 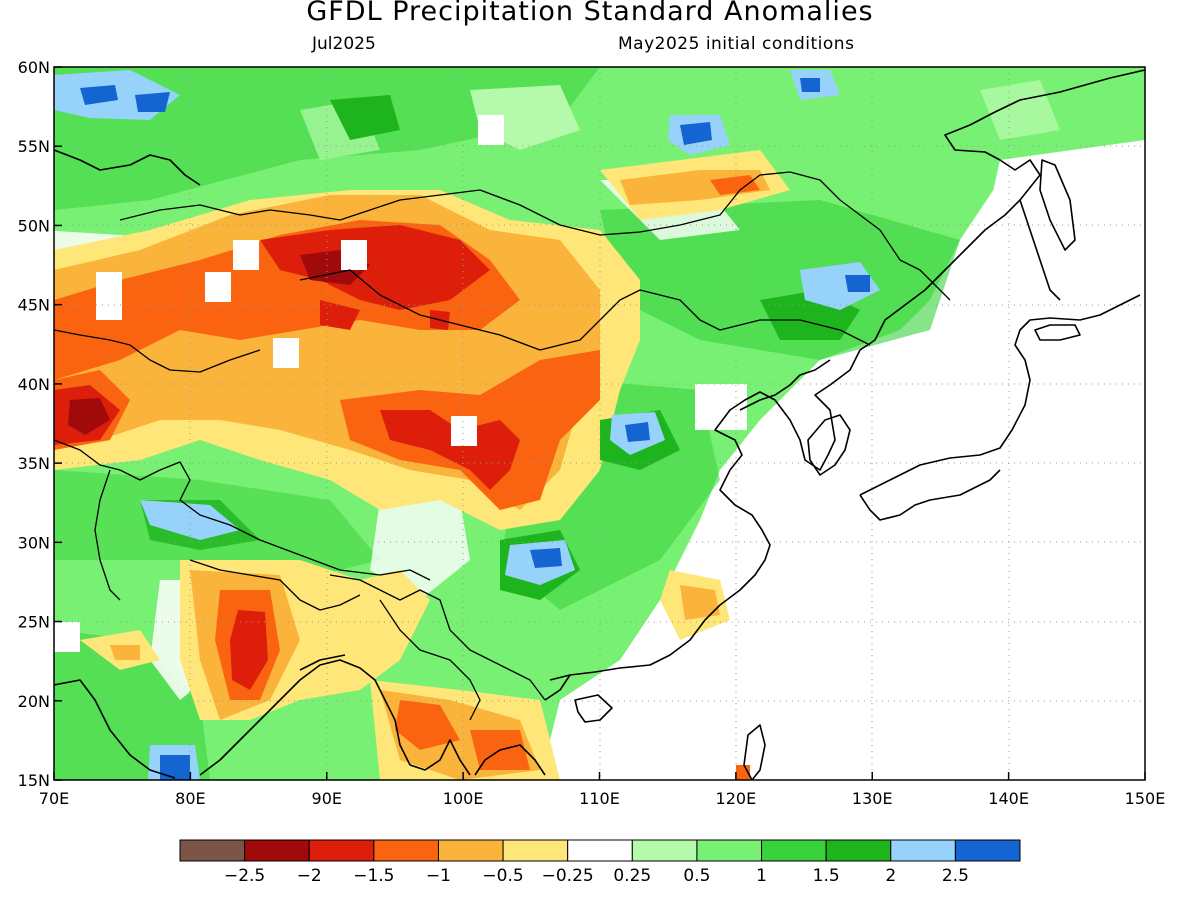 I want to click on lon-tick-label: 150E, so click(x=1145, y=798).